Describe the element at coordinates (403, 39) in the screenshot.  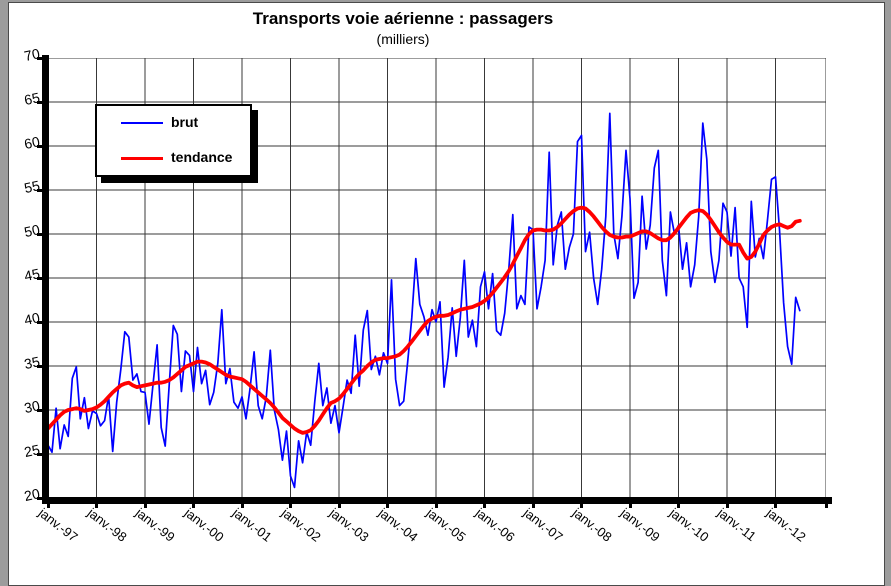
I see `chart-subtitle: (milliers)` at that location.